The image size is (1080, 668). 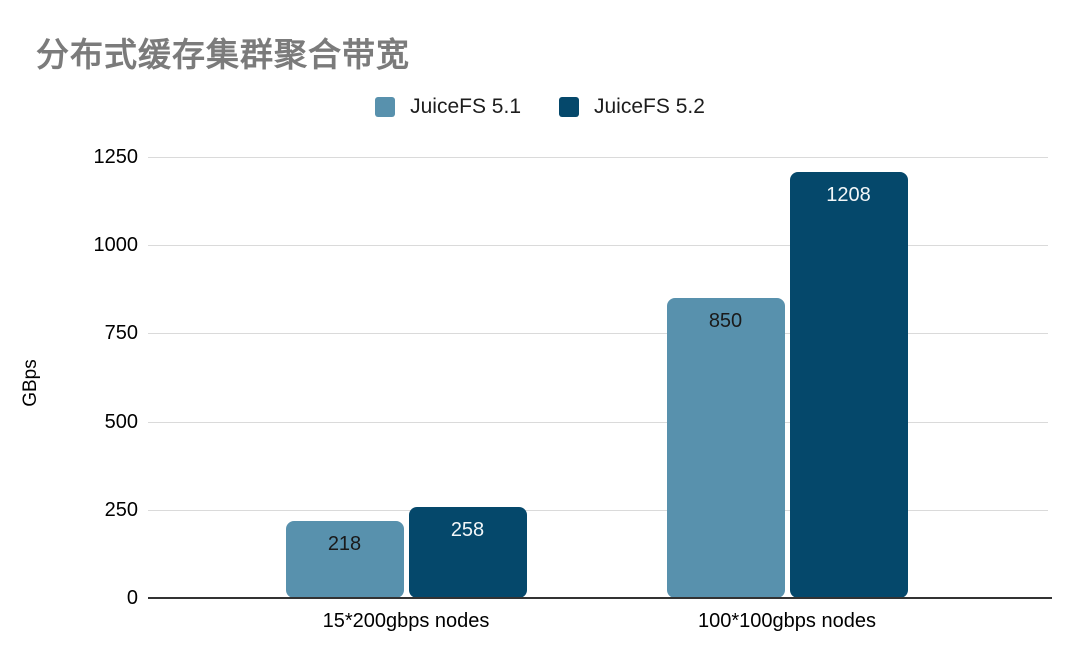 What do you see at coordinates (725, 448) in the screenshot?
I see `bar-juicefs-5.1: 850` at bounding box center [725, 448].